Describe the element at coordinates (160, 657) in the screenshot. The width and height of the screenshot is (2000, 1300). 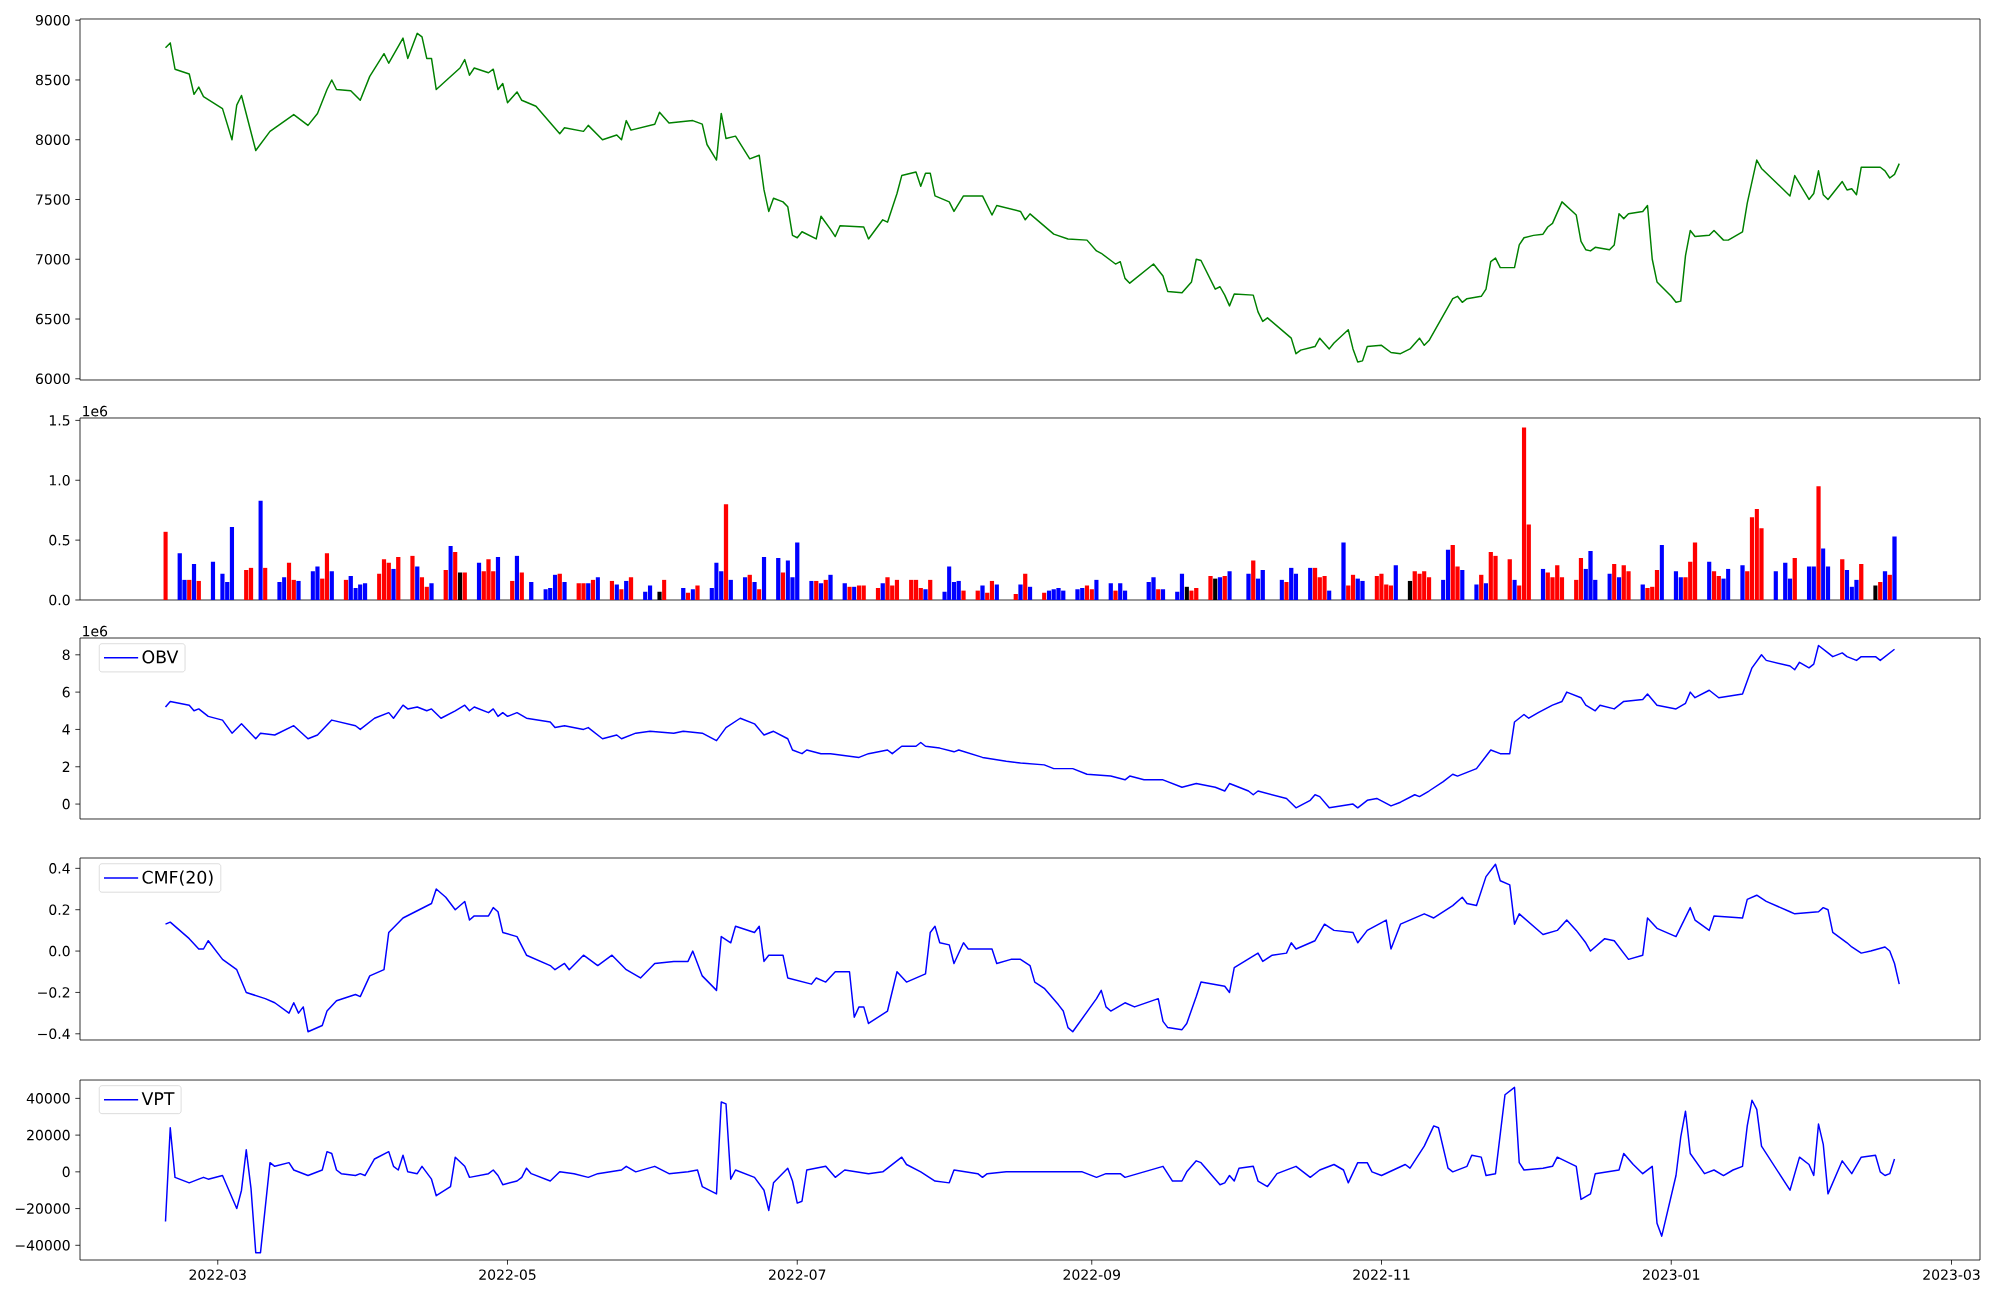
I see `legend-label: OBV` at that location.